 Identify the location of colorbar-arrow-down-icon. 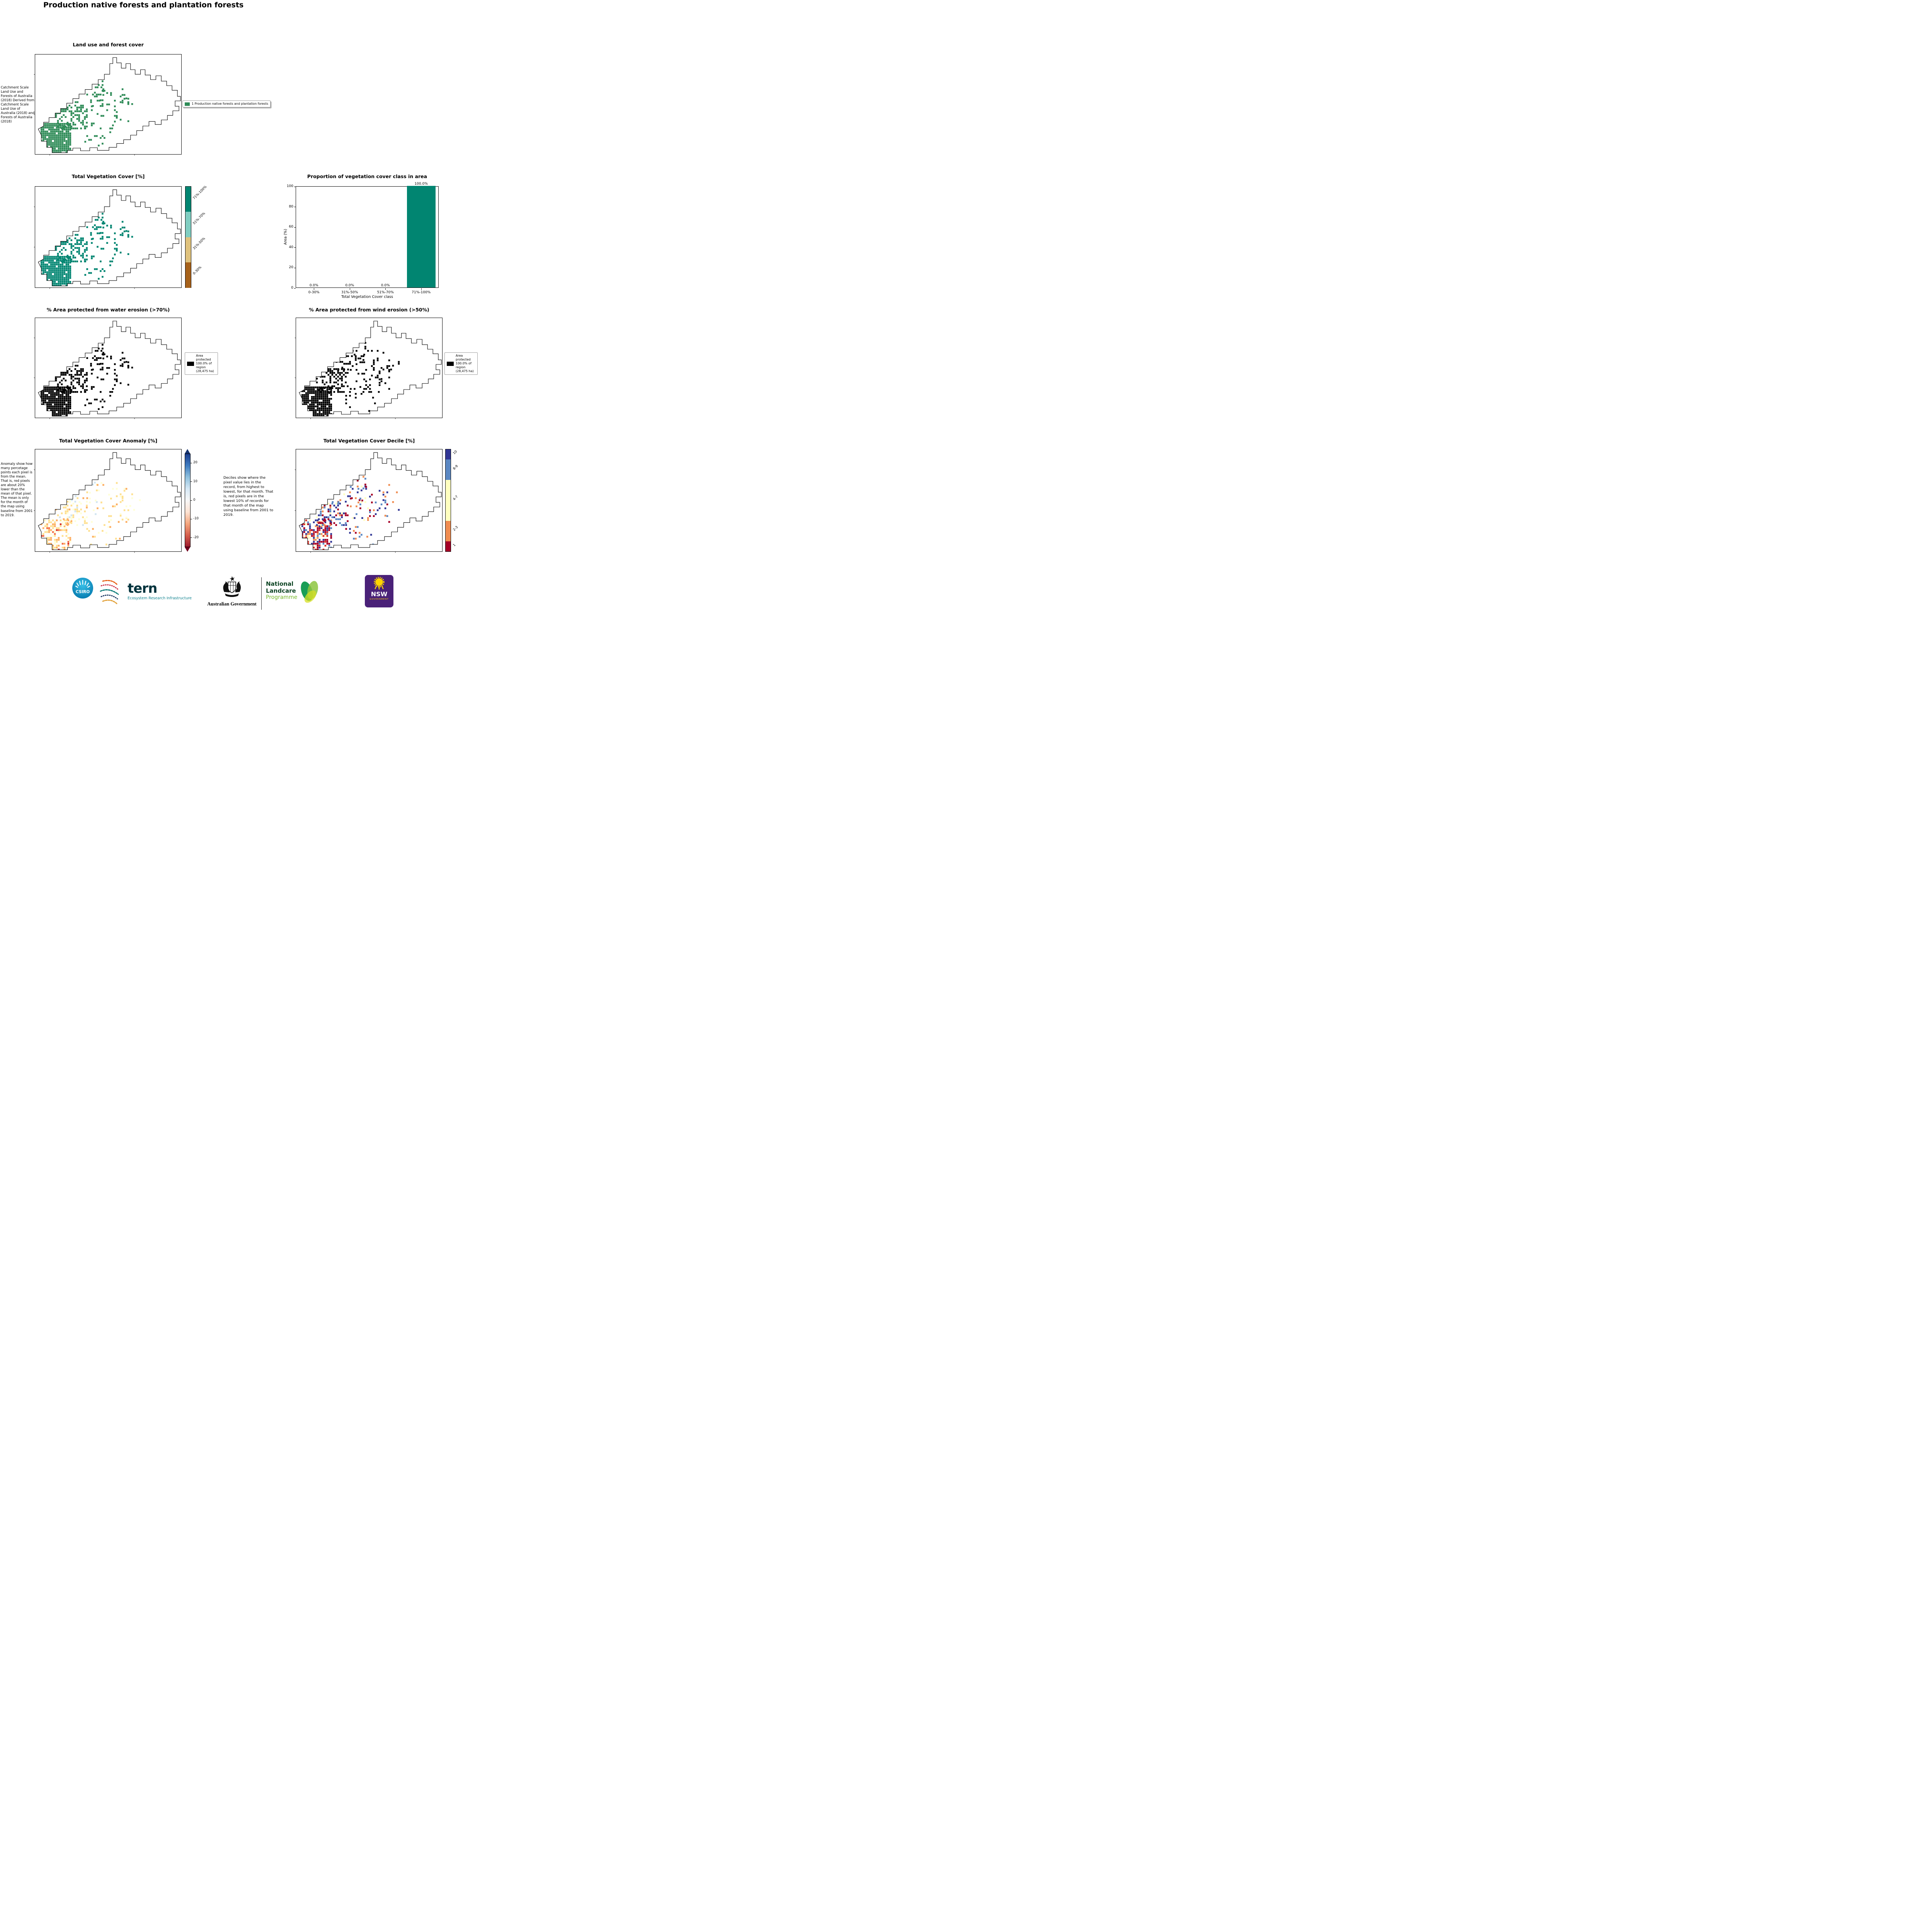
(187, 549).